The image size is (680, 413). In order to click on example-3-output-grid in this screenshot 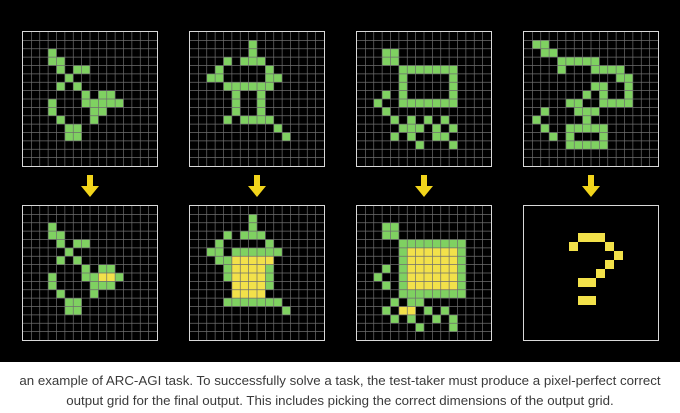, I will do `click(424, 273)`.